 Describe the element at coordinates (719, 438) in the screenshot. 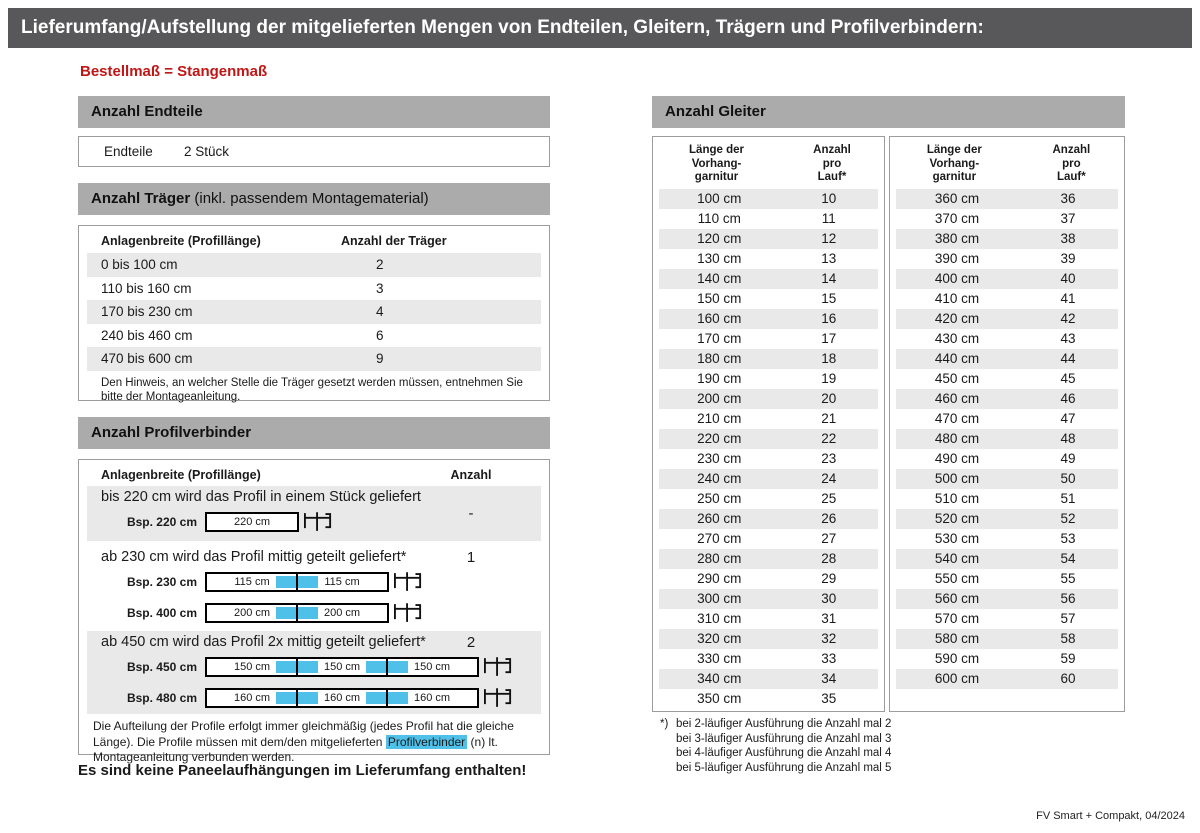

I see `gleiter-length: 220 cm` at that location.